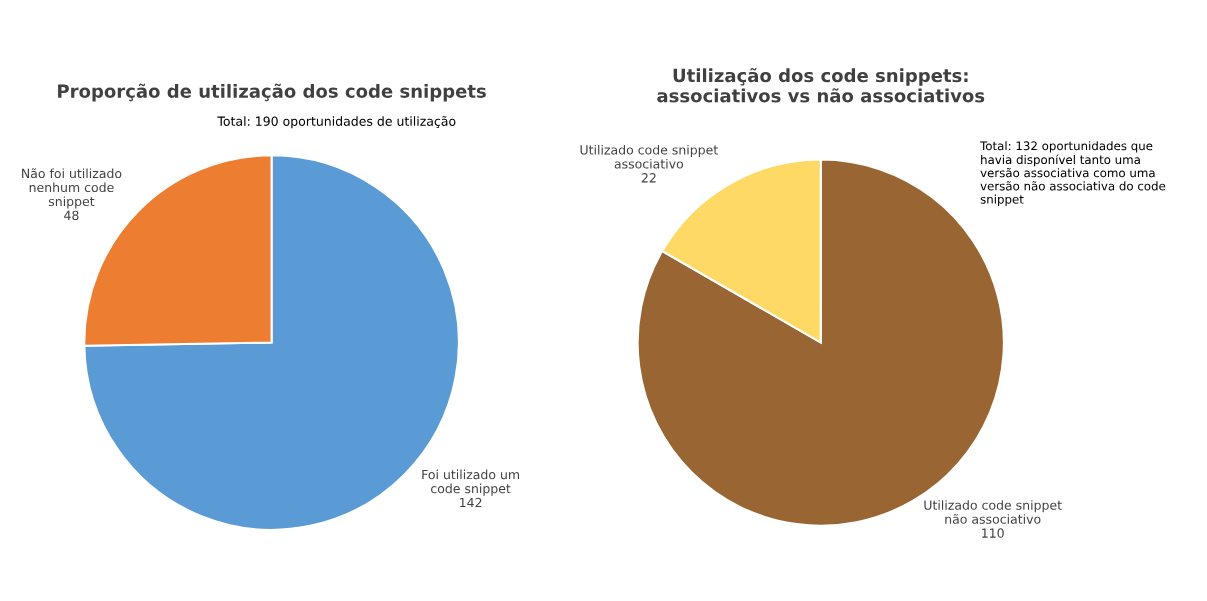 This screenshot has height=601, width=1207. I want to click on data-label: 110, so click(993, 533).